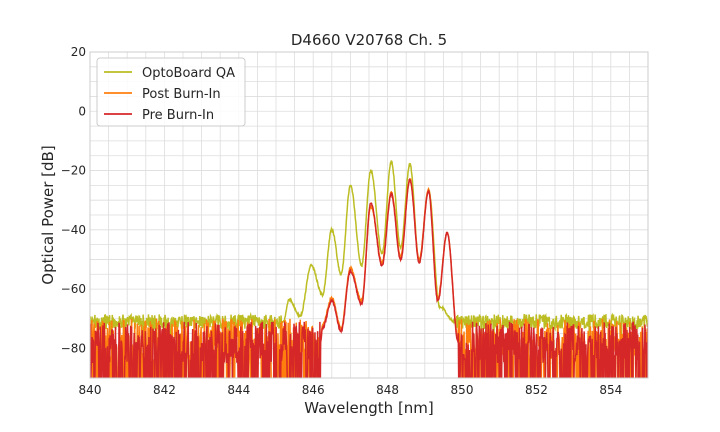 The width and height of the screenshot is (720, 432). Describe the element at coordinates (73, 171) in the screenshot. I see `y-tick-label: −20` at that location.